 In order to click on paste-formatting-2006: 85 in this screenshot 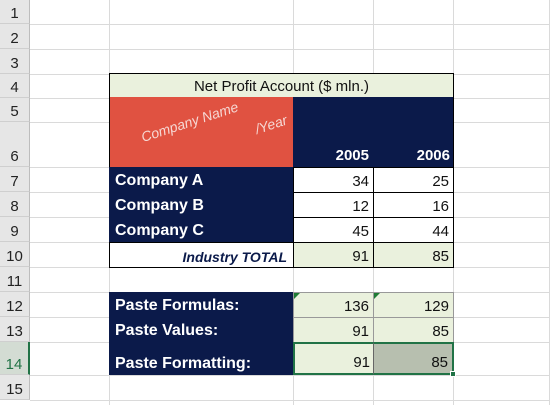, I will do `click(413, 358)`.